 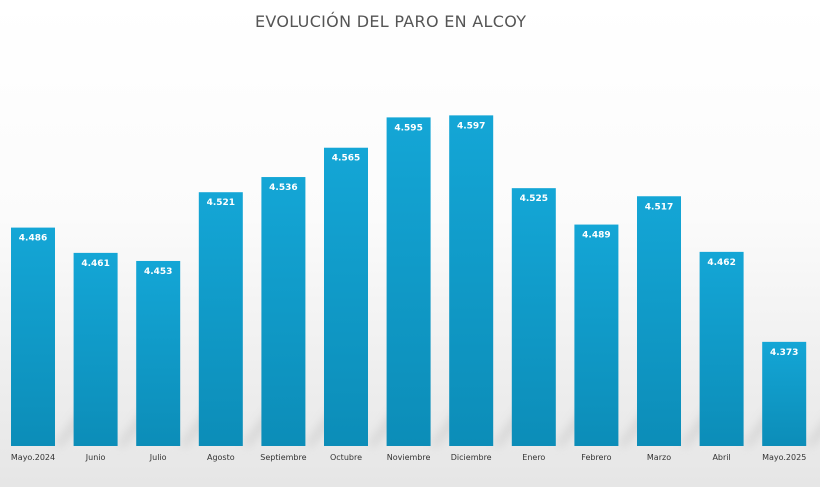 I want to click on category-label: Abril, so click(x=721, y=457).